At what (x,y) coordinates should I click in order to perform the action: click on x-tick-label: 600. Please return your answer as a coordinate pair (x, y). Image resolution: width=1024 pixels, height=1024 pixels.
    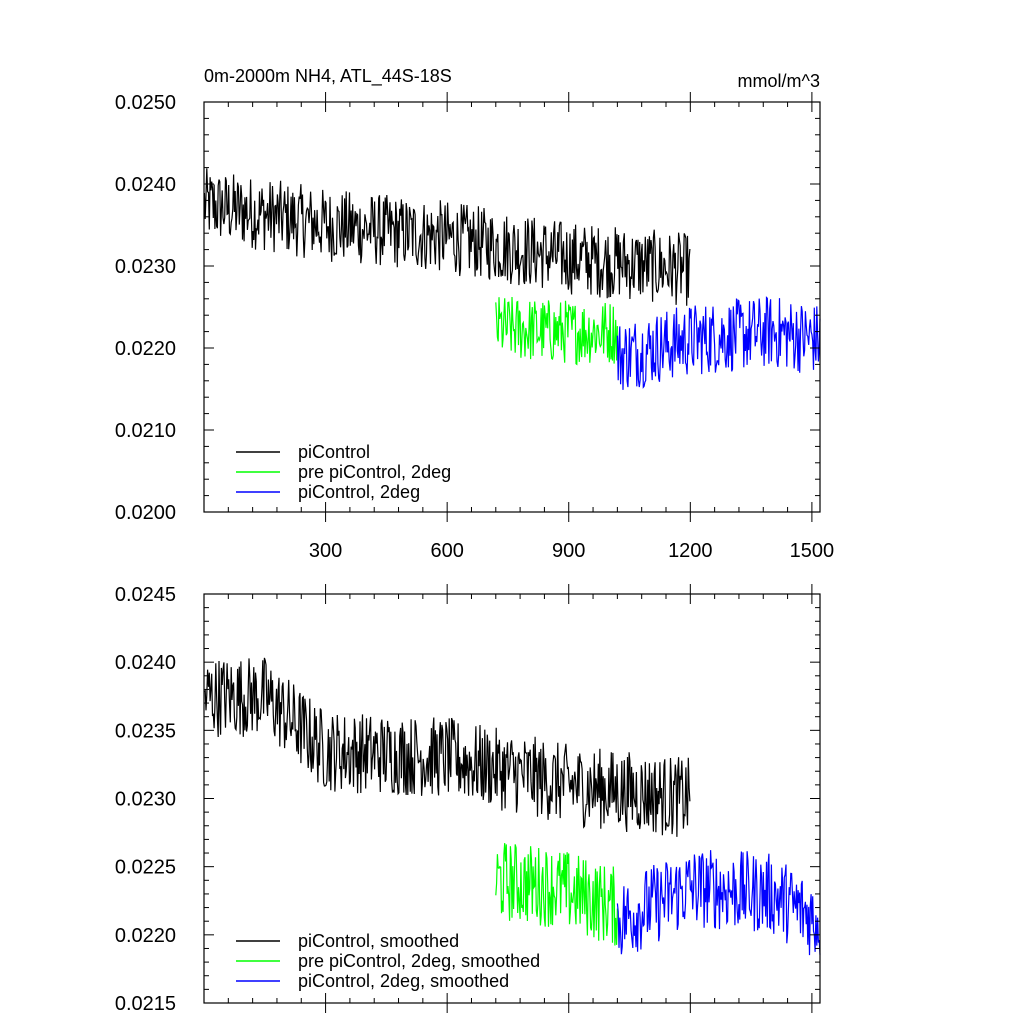
    Looking at the image, I should click on (446, 551).